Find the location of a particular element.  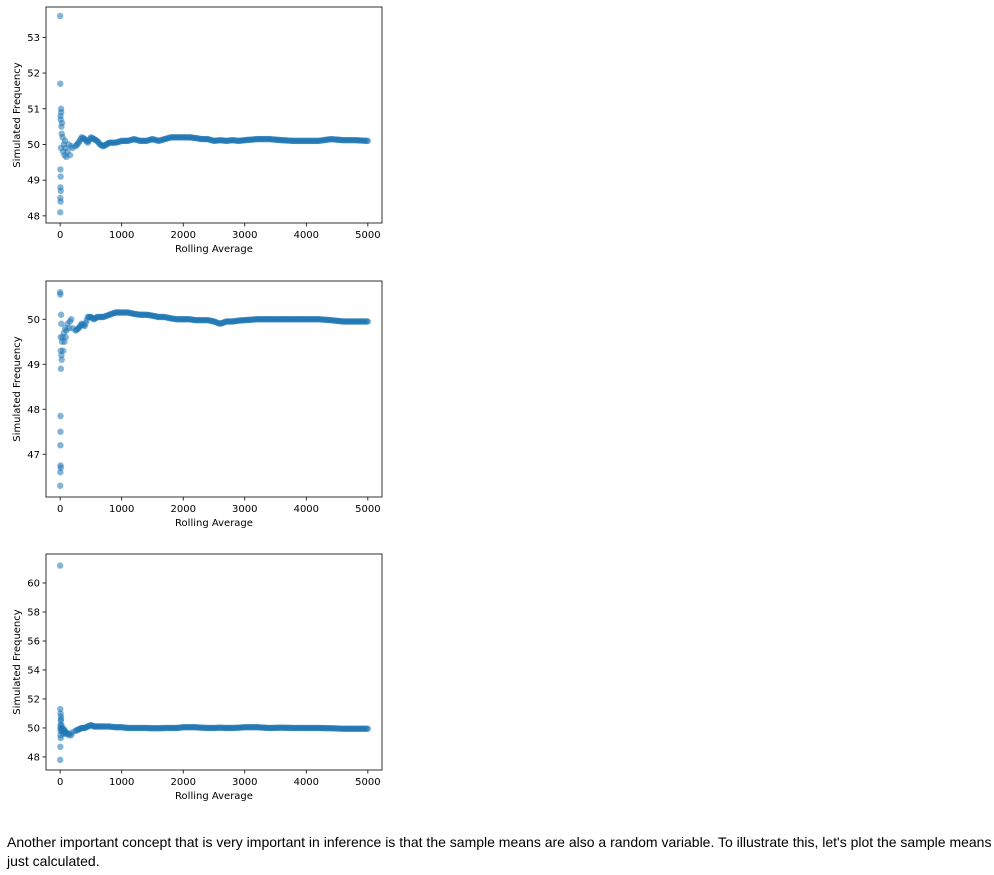

y-tick-label: 54 is located at coordinates (33, 670).